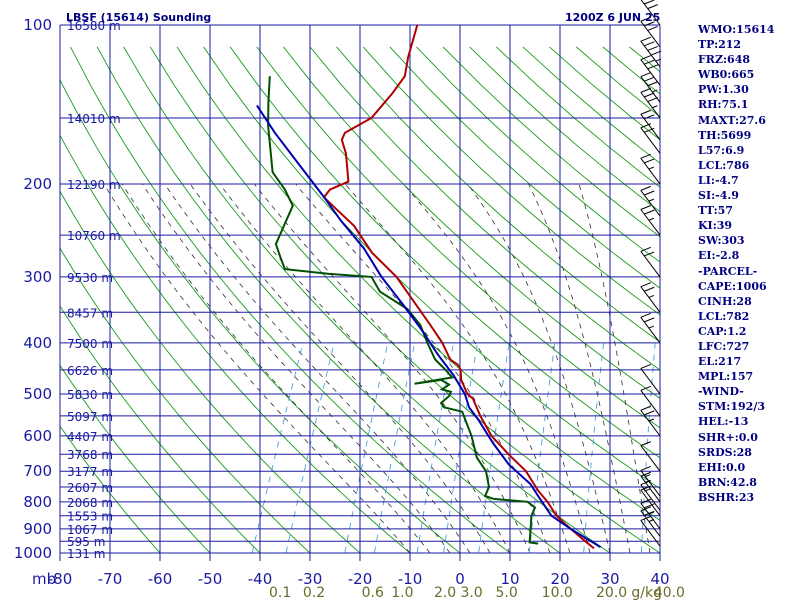  What do you see at coordinates (721, 241) in the screenshot?
I see `index-item: SW:303` at bounding box center [721, 241].